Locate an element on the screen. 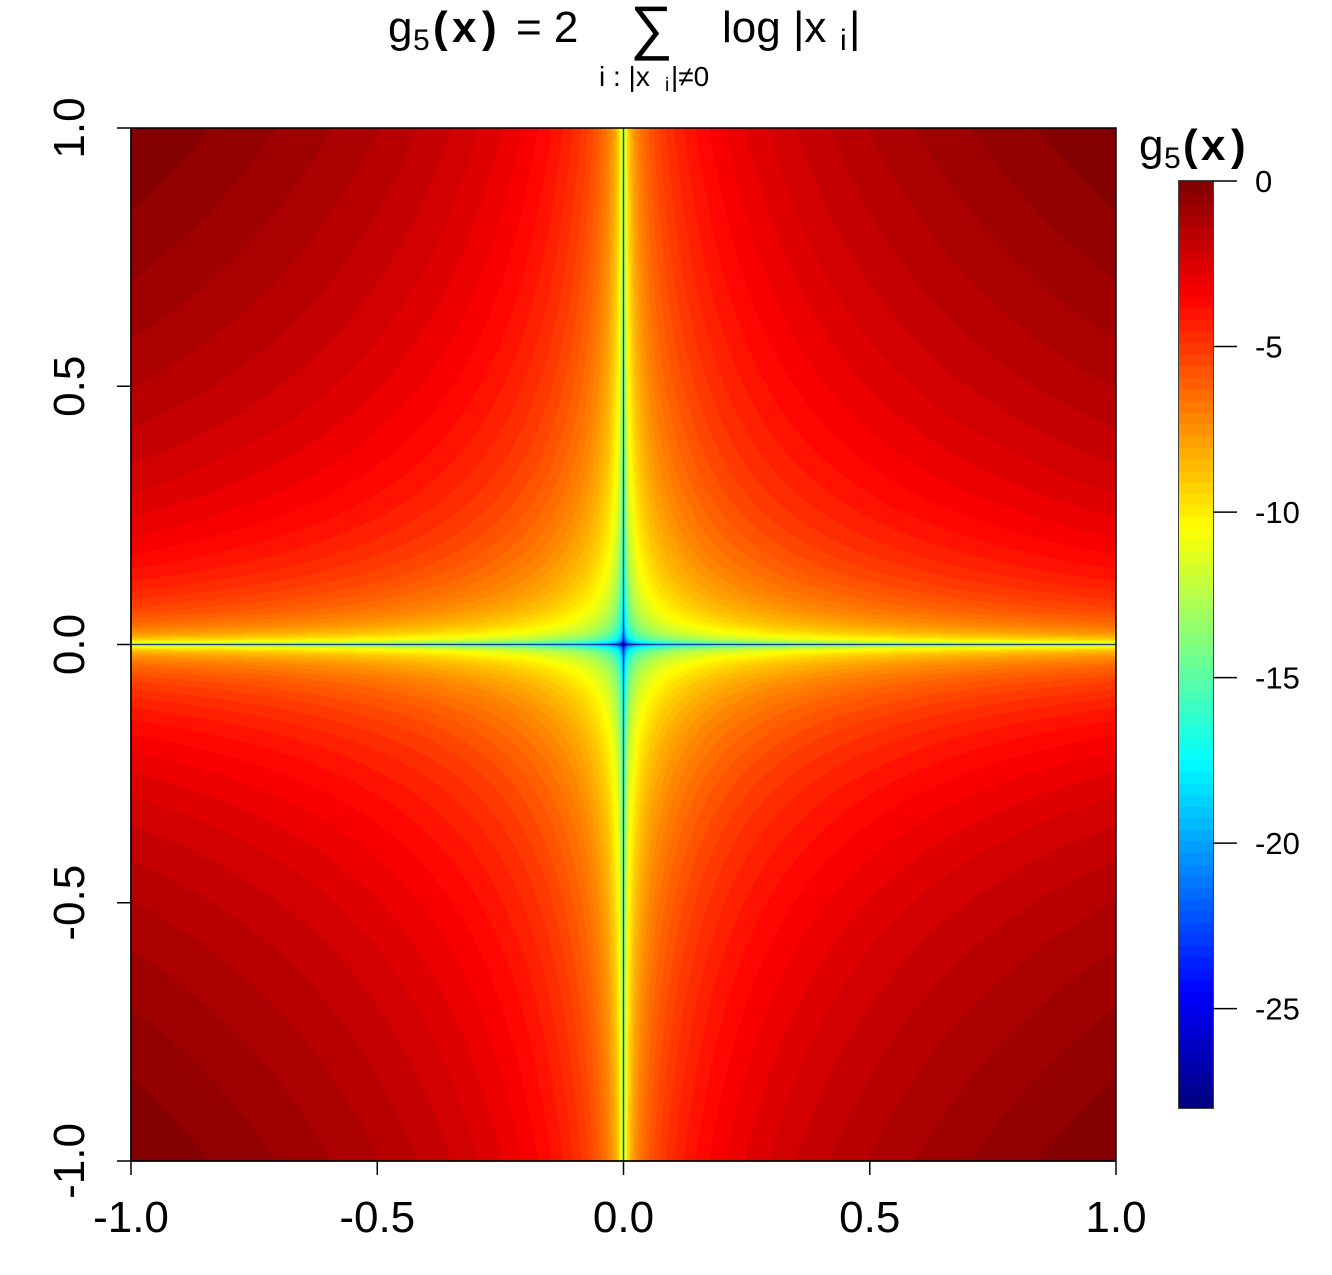  title-fn: g is located at coordinates (400, 27).